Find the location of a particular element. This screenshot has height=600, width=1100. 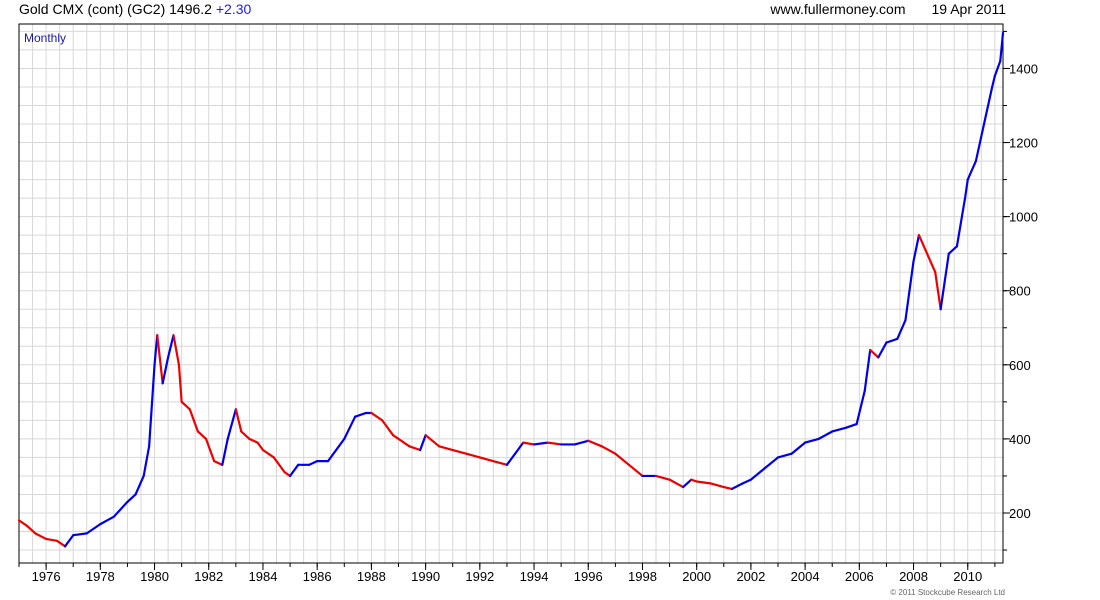

price-change: +2.30 is located at coordinates (233, 9).